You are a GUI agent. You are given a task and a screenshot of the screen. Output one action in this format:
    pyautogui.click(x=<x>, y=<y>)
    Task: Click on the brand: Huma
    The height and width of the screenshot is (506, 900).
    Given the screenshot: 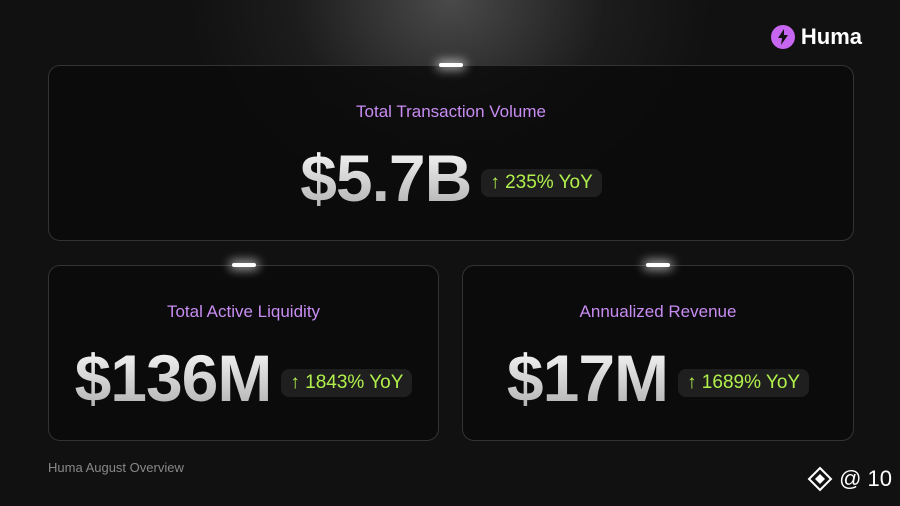 What is the action you would take?
    pyautogui.click(x=816, y=37)
    